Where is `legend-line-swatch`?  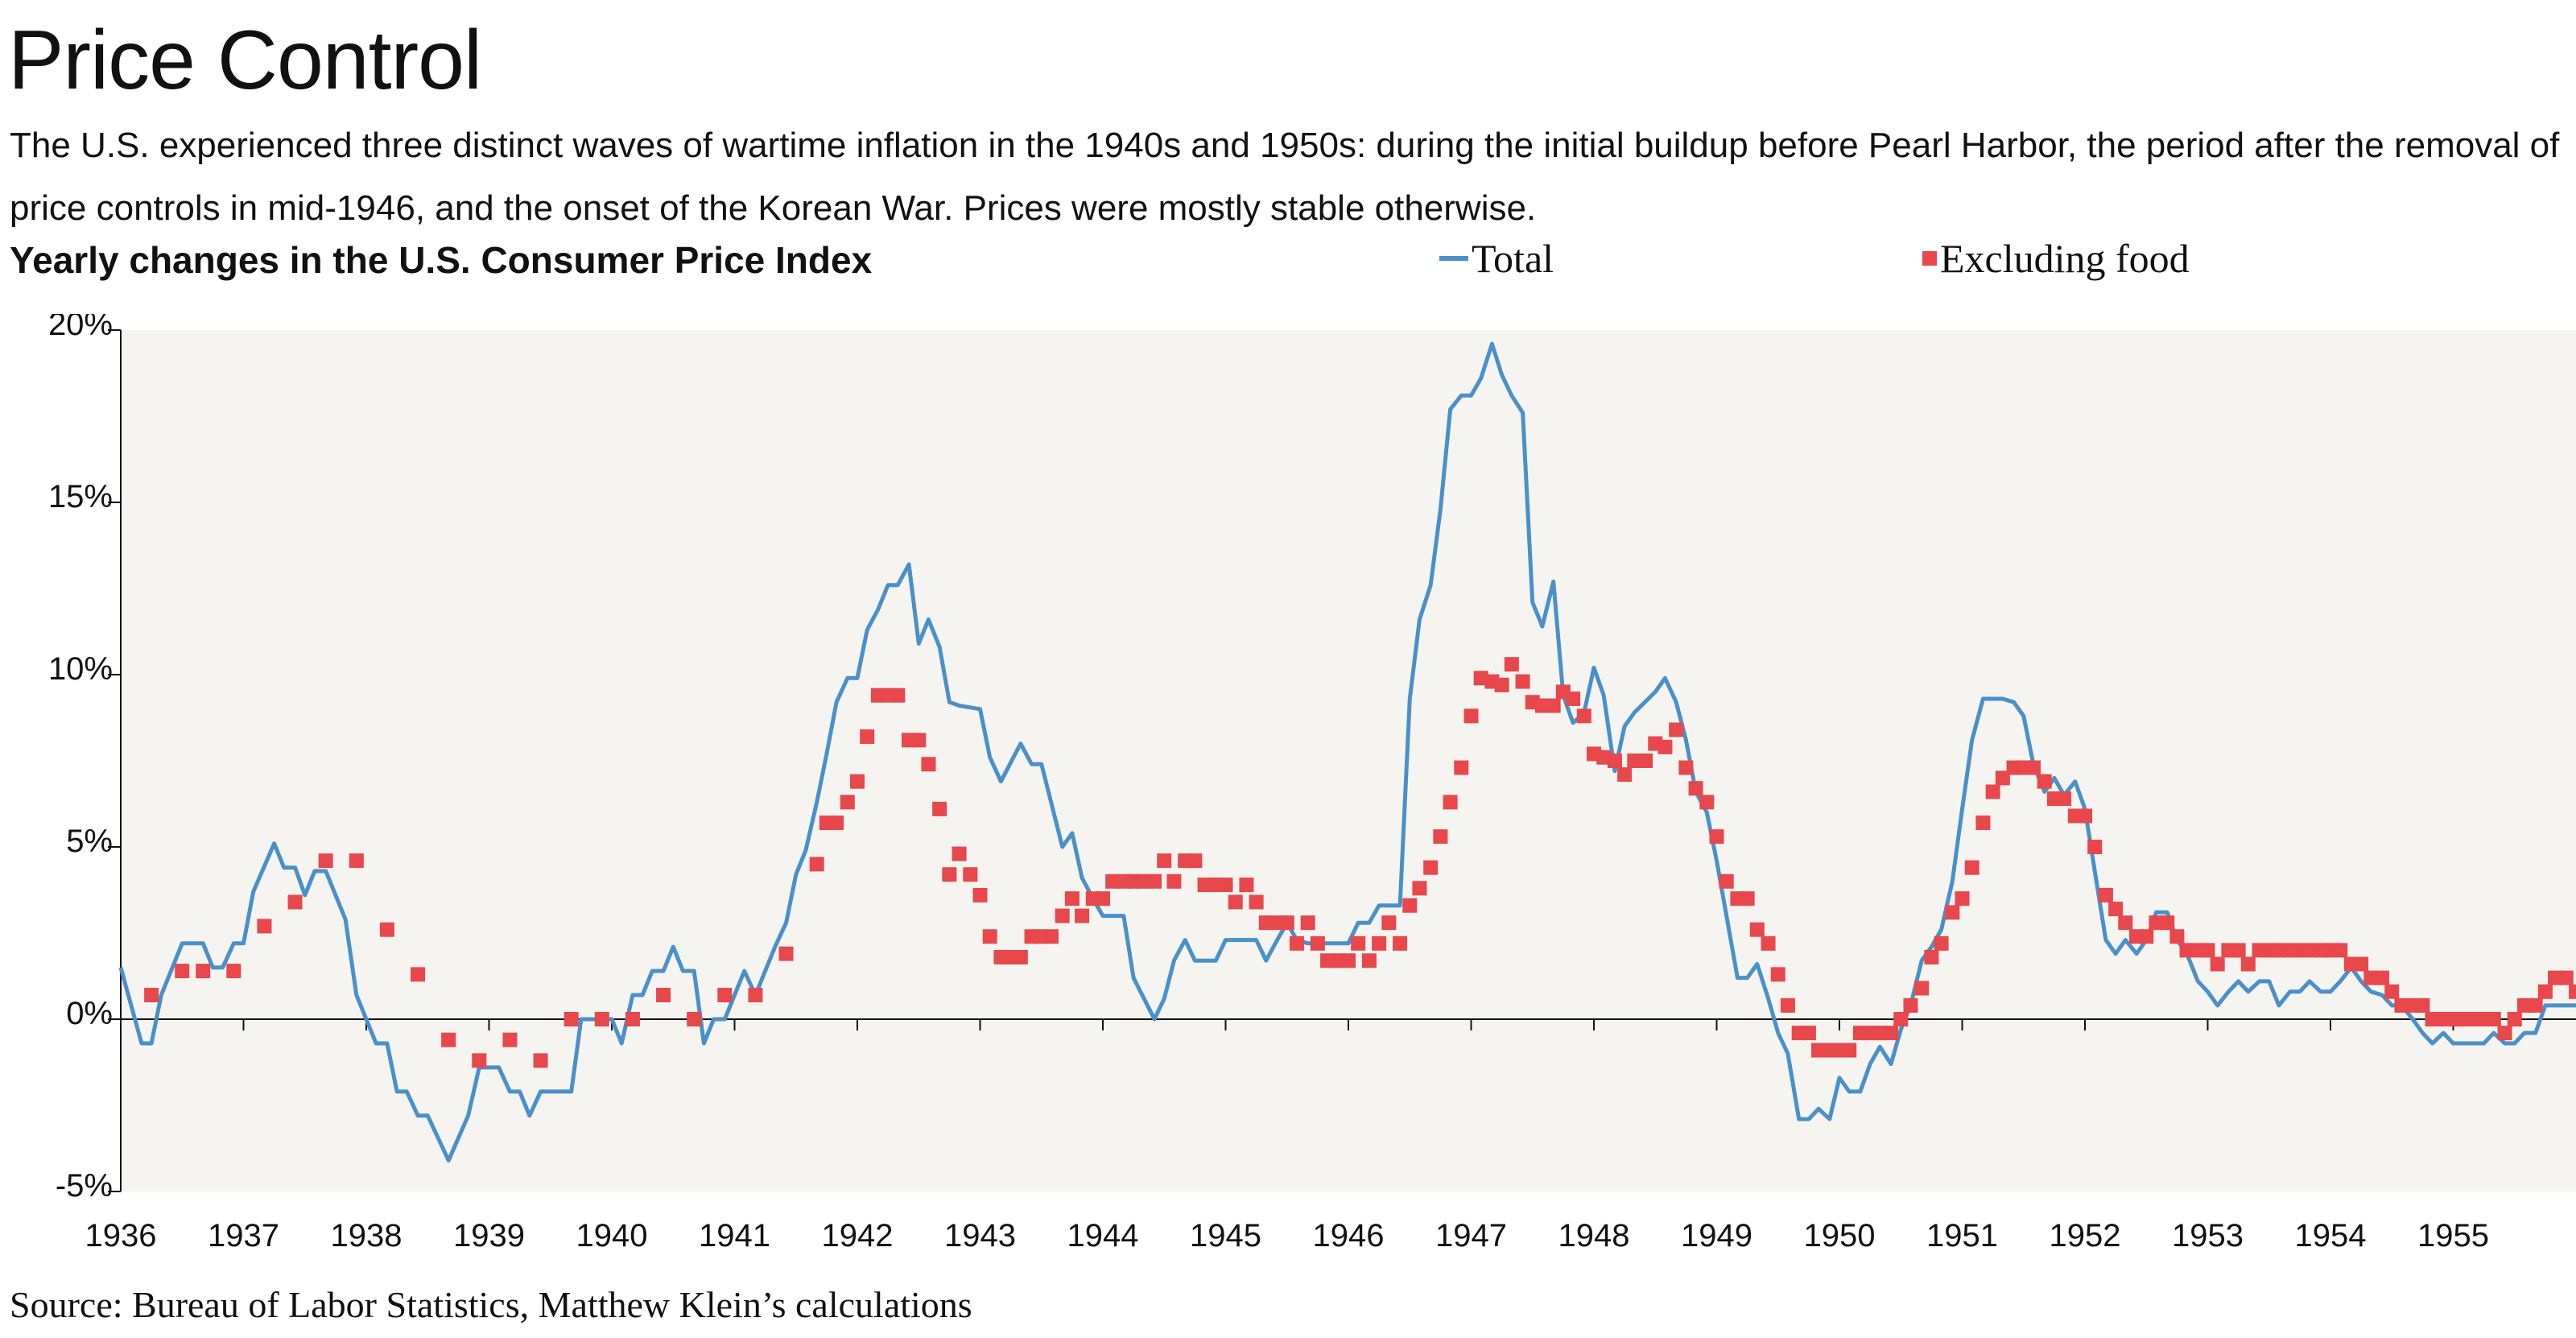 legend-line-swatch is located at coordinates (1453, 258).